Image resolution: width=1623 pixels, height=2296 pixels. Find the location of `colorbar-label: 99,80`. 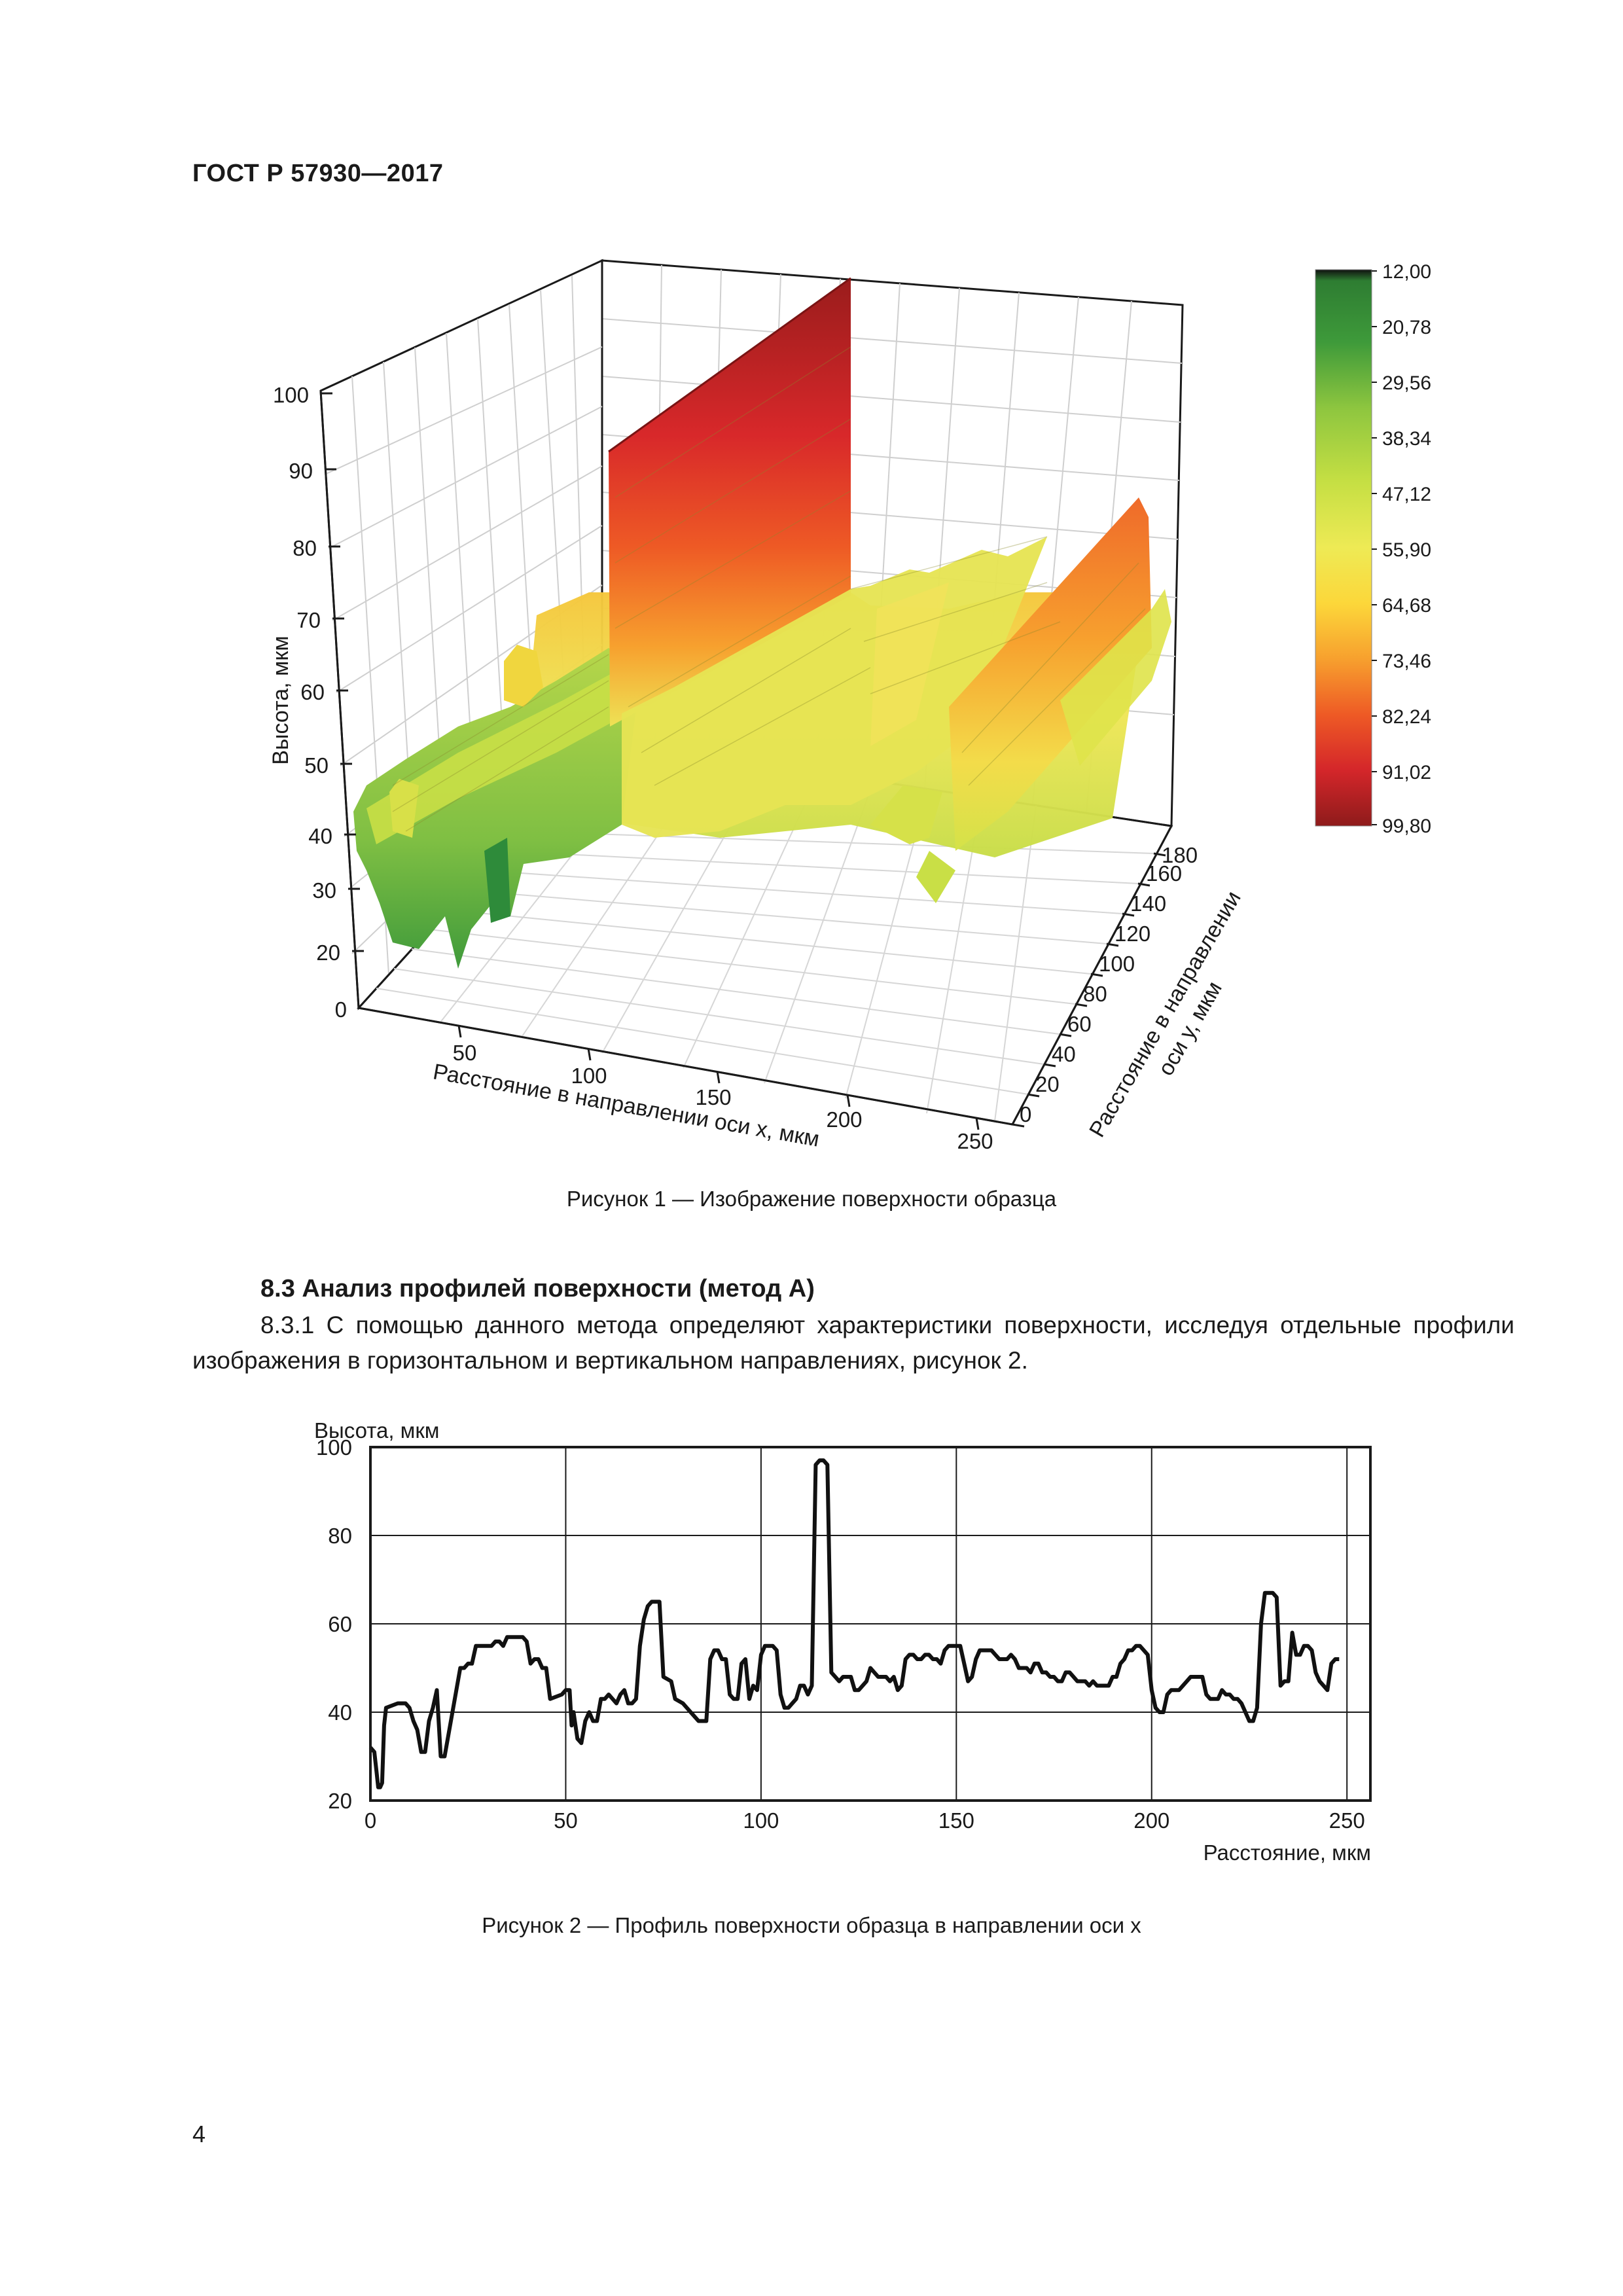

colorbar-label: 99,80 is located at coordinates (1407, 826).